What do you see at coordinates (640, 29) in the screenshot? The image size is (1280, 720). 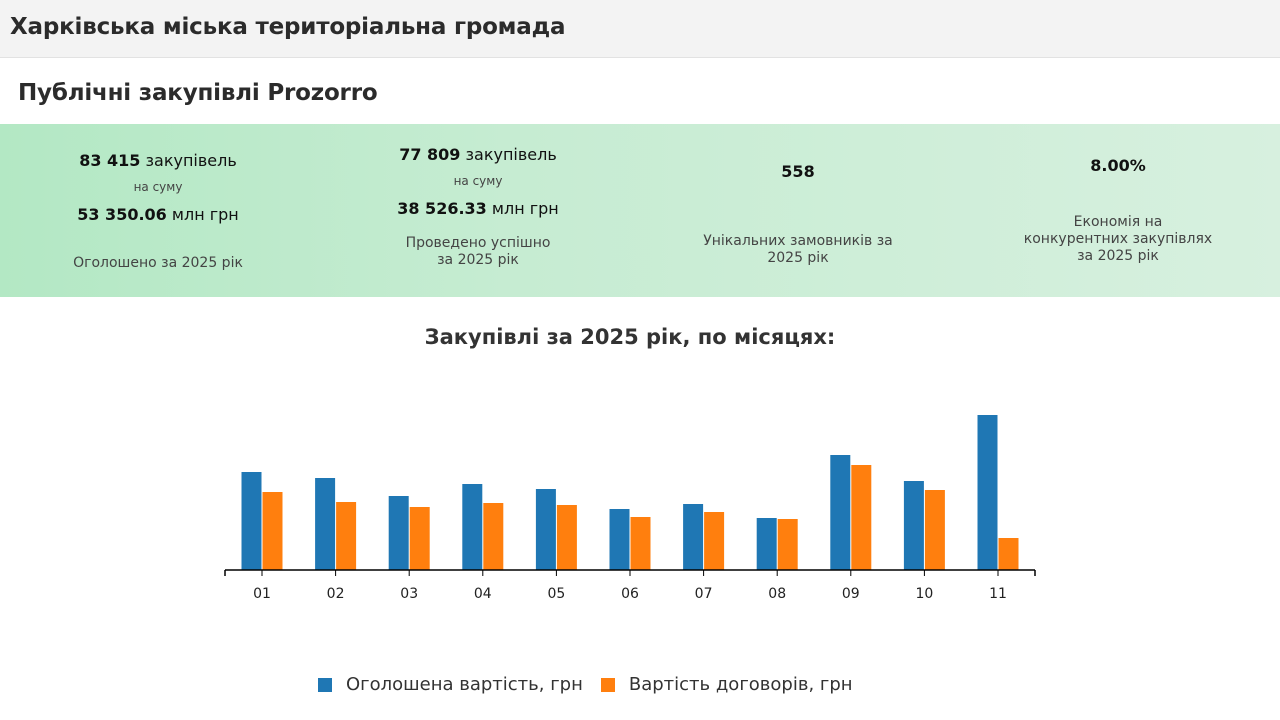 I see `app-header: Харківська міська територіальна громада` at bounding box center [640, 29].